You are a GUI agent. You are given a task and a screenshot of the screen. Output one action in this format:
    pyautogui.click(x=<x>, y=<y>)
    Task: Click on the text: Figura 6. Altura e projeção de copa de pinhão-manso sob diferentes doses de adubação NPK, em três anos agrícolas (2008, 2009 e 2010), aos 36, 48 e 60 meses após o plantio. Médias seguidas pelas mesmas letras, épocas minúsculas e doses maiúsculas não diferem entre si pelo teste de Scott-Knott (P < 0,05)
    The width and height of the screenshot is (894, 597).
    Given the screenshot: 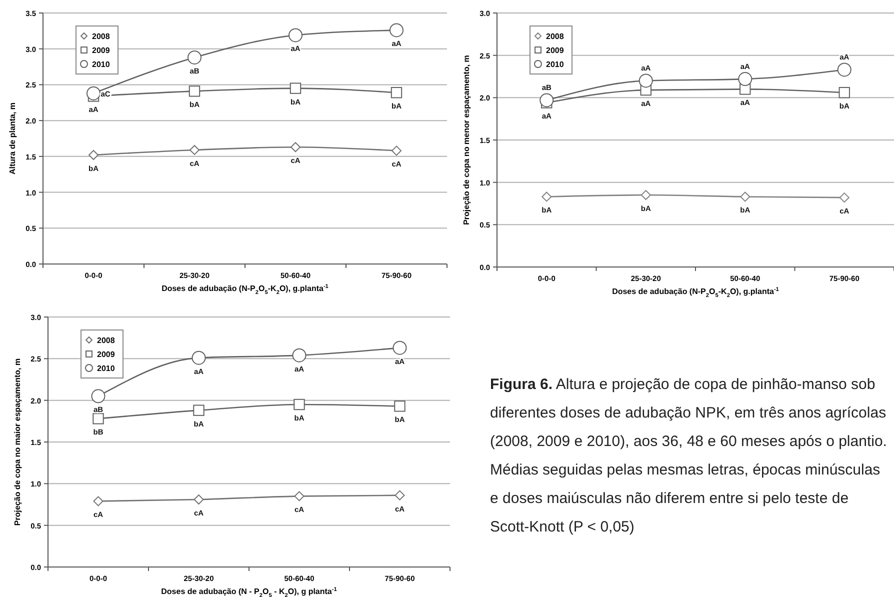 What is the action you would take?
    pyautogui.click(x=688, y=456)
    